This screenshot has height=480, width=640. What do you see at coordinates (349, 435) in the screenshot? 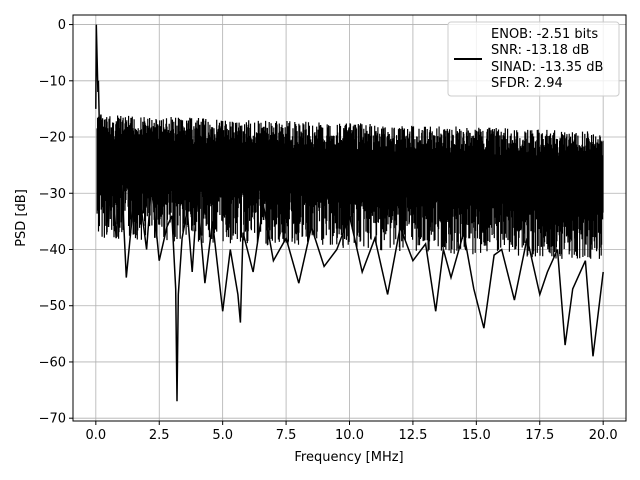
I see `x-tick-label: 10.0` at bounding box center [349, 435].